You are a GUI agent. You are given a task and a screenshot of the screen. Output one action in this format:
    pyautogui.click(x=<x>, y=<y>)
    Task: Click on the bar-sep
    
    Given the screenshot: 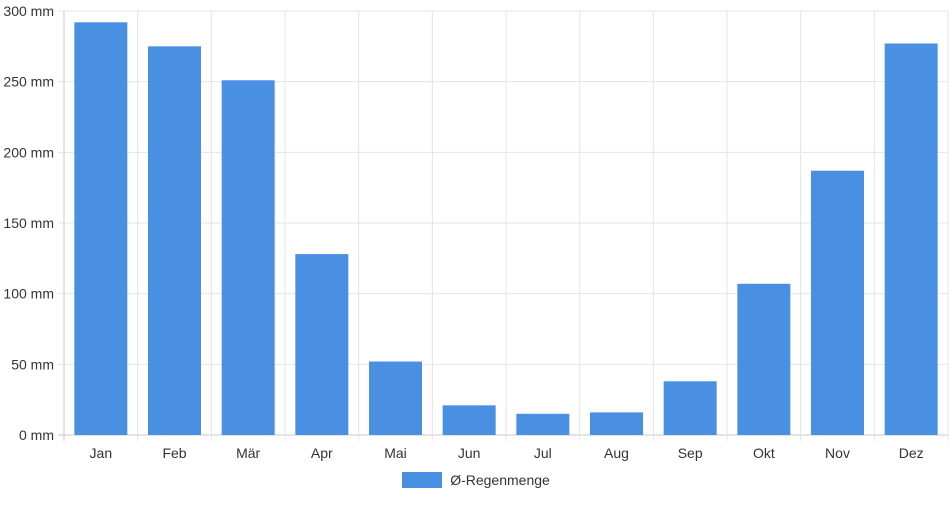 What is the action you would take?
    pyautogui.click(x=690, y=408)
    